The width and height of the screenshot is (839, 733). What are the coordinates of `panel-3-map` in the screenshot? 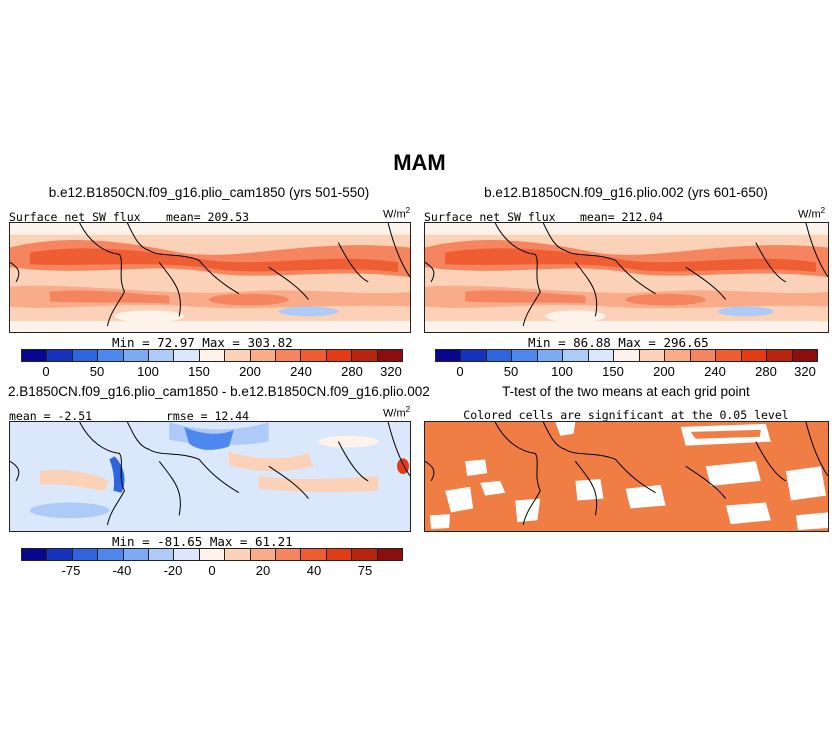 It's located at (210, 476).